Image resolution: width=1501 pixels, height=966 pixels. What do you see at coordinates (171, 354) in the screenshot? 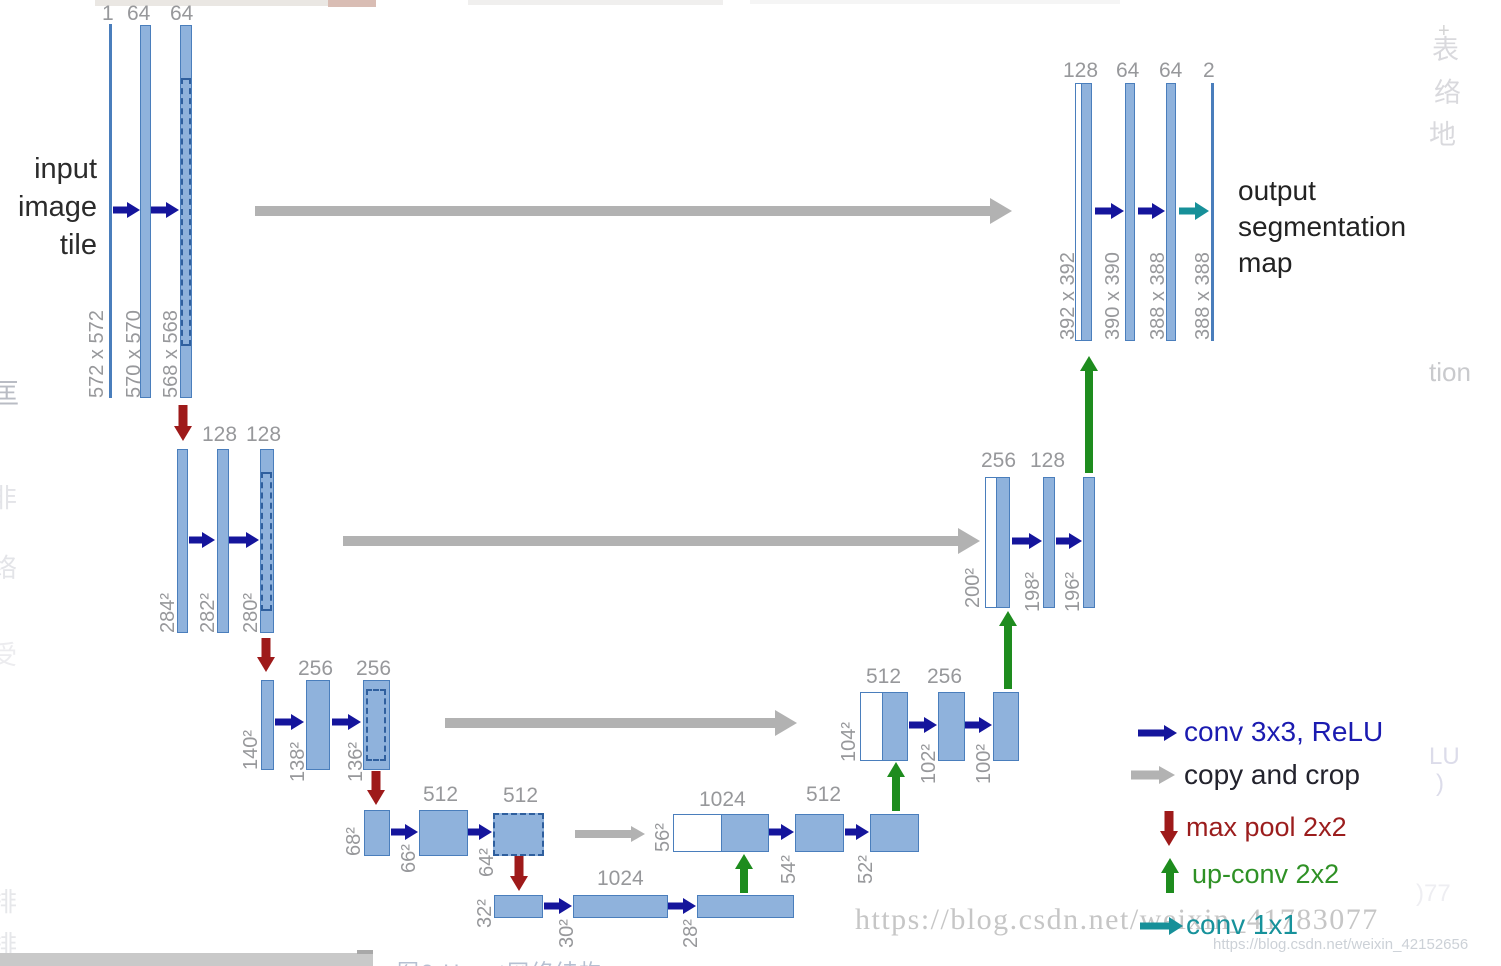
I see `dim-label: 568 x 568` at bounding box center [171, 354].